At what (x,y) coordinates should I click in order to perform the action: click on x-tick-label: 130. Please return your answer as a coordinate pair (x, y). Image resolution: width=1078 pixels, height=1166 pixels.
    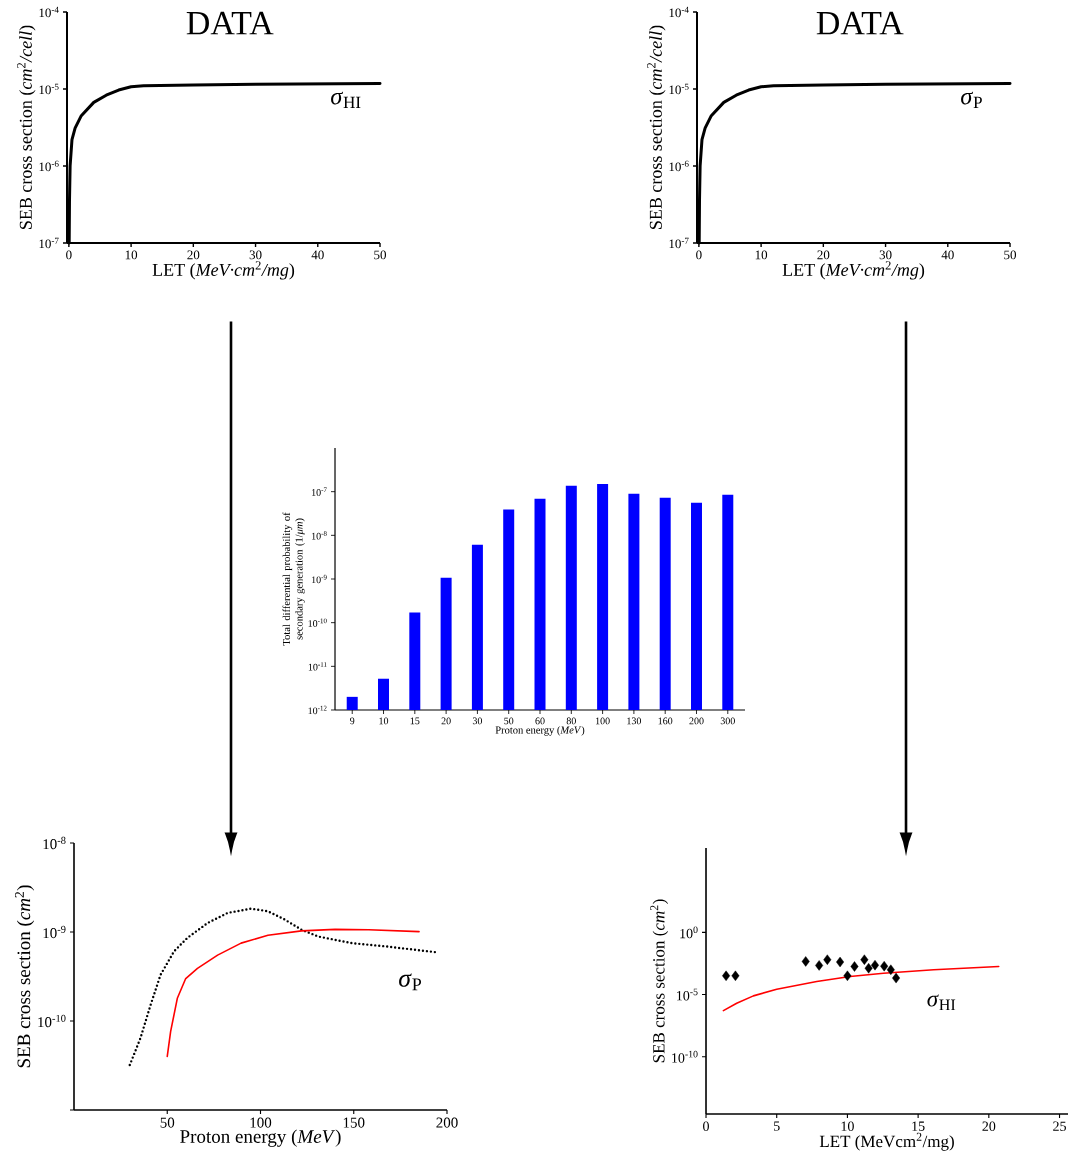
    Looking at the image, I should click on (634, 721).